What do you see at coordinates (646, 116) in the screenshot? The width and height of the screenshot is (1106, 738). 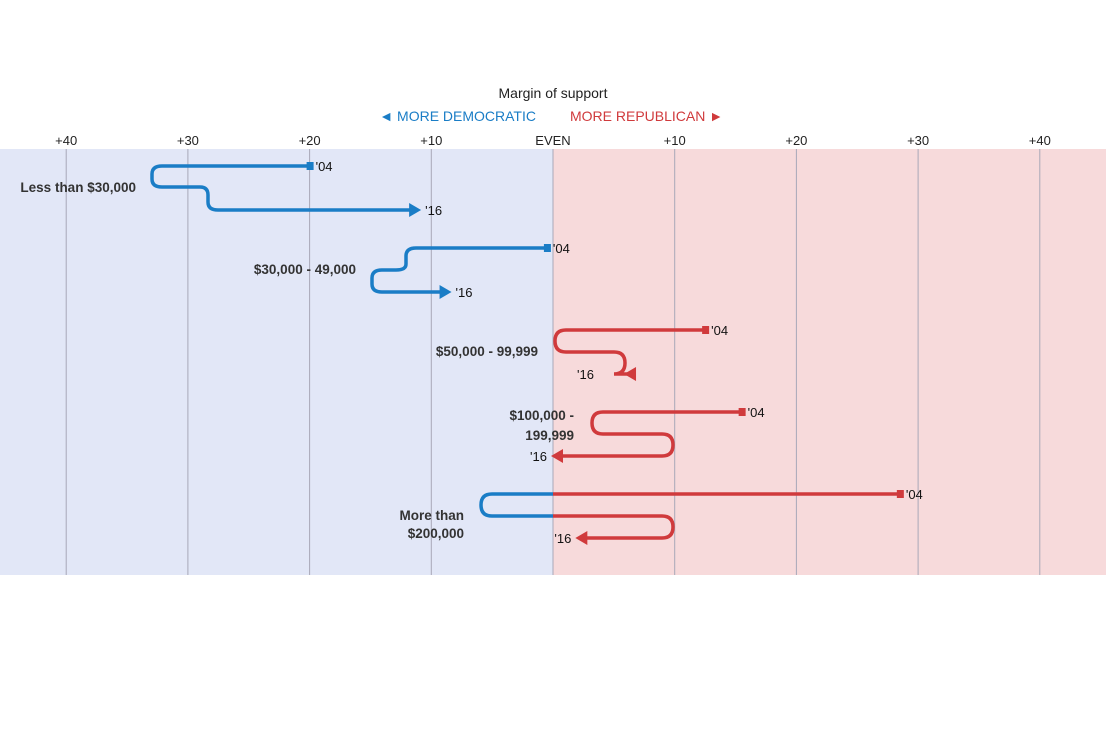 I see `more-republican-label: MORE REPUBLICAN ►` at bounding box center [646, 116].